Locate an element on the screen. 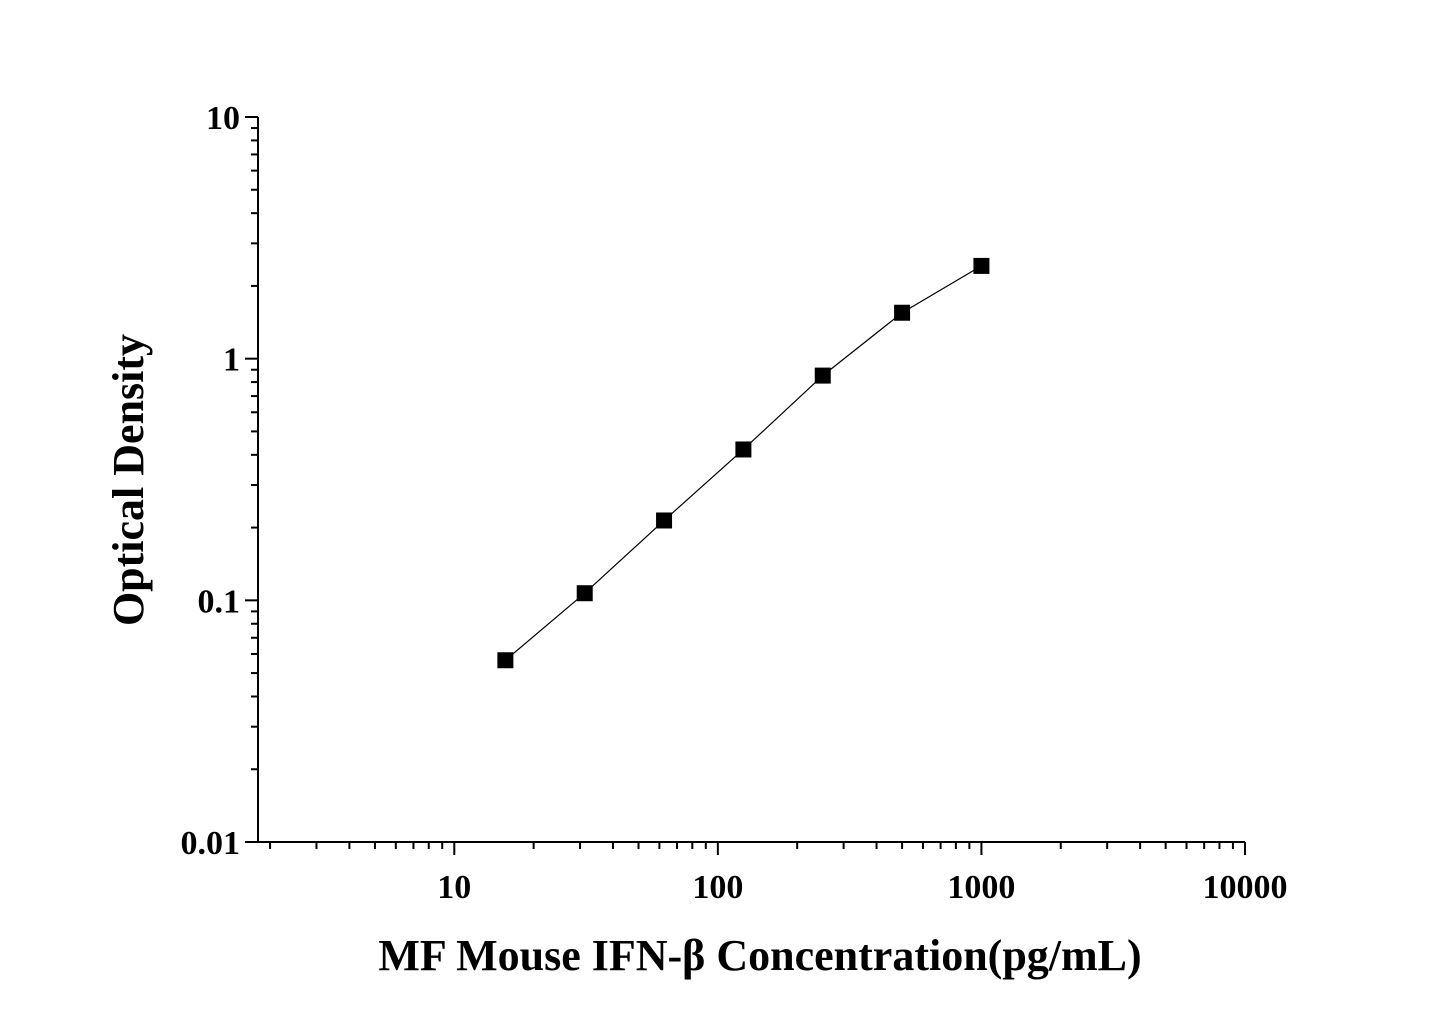 Image resolution: width=1445 pixels, height=1009 pixels. y-tick-label: 0.1 is located at coordinates (219, 601).